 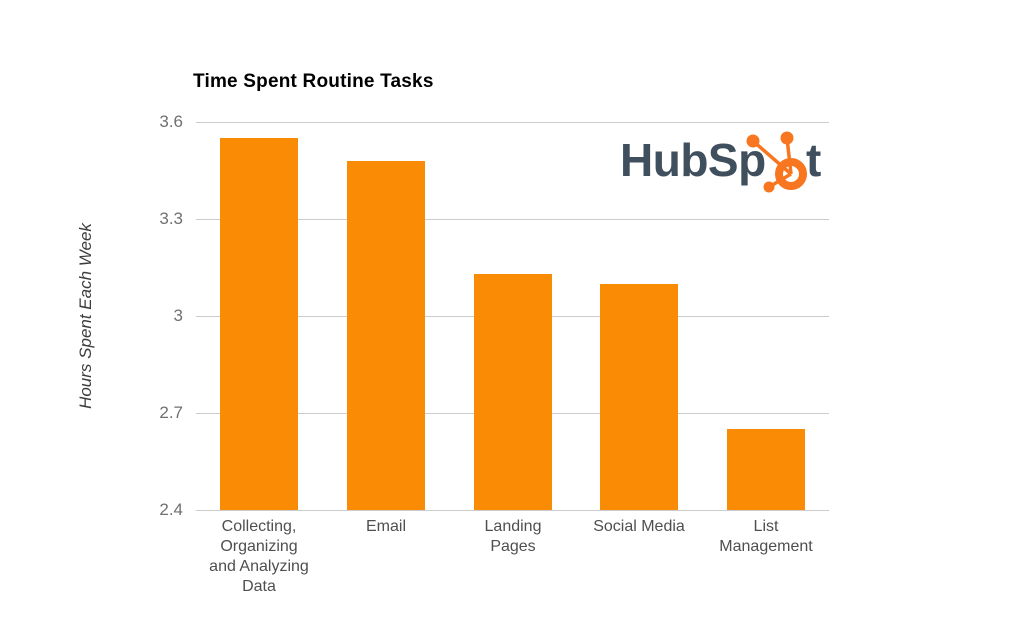 I want to click on x-axis-label: Landing Pages, so click(x=513, y=536).